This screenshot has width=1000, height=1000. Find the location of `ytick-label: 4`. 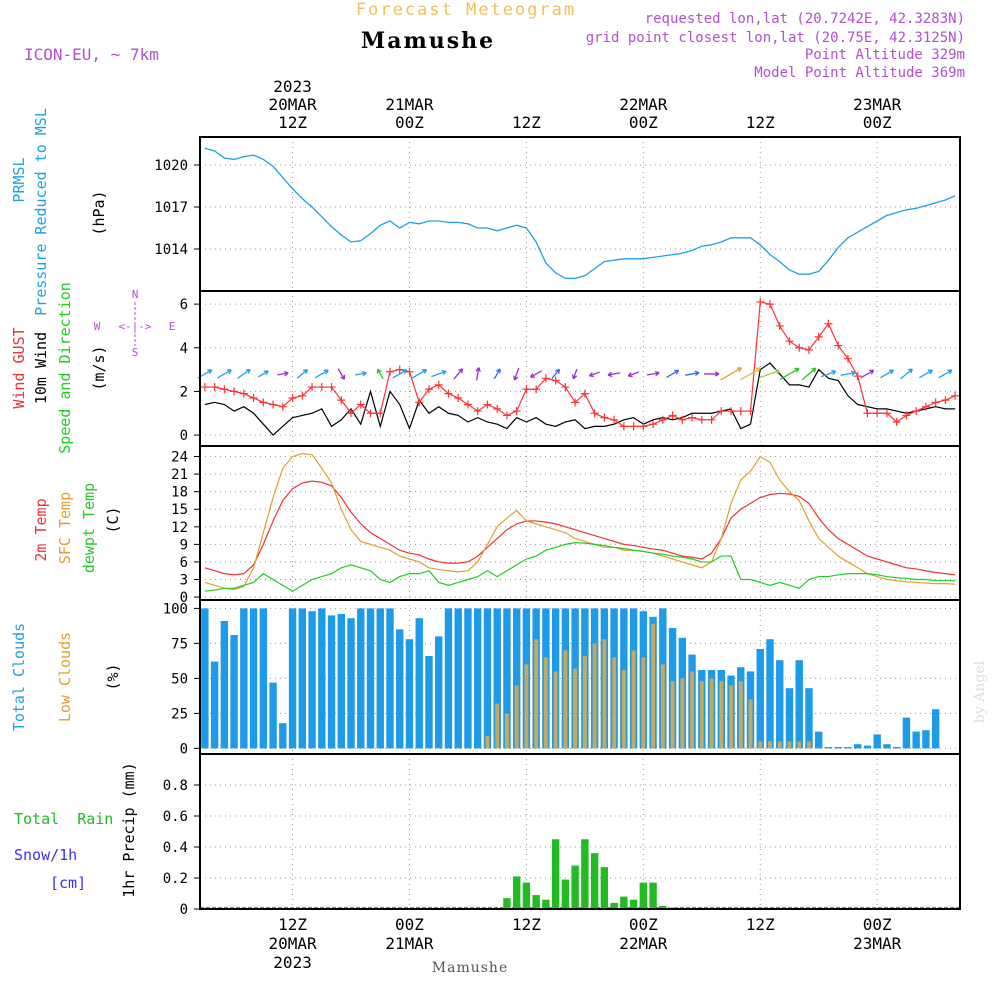

ytick-label: 4 is located at coordinates (184, 349).